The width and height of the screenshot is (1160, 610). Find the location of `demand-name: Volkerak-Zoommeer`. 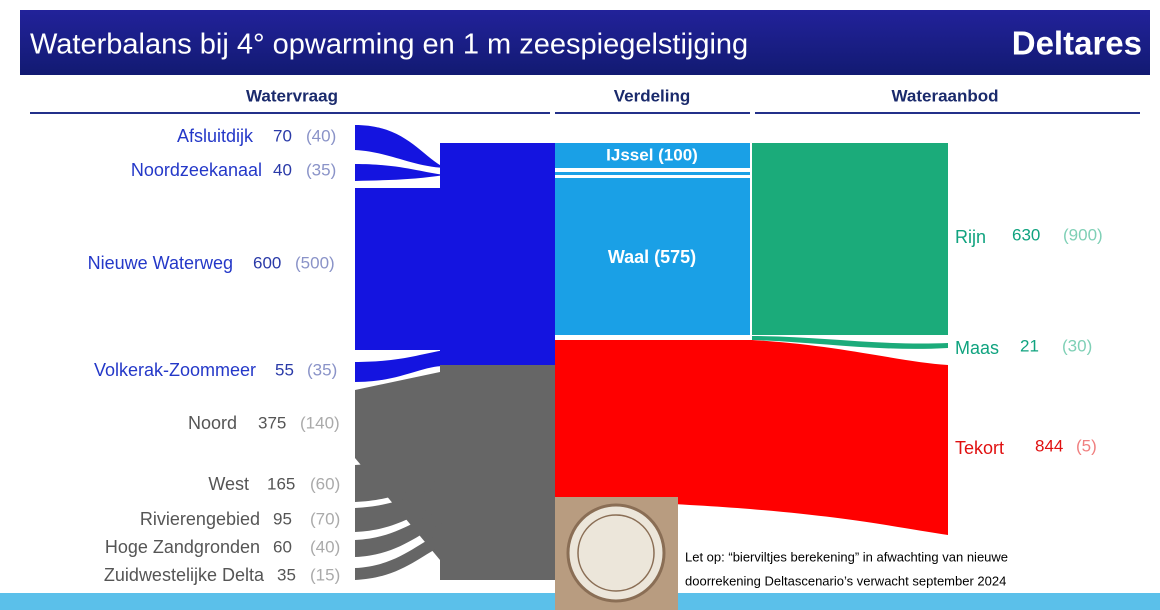

demand-name: Volkerak-Zoommeer is located at coordinates (175, 370).